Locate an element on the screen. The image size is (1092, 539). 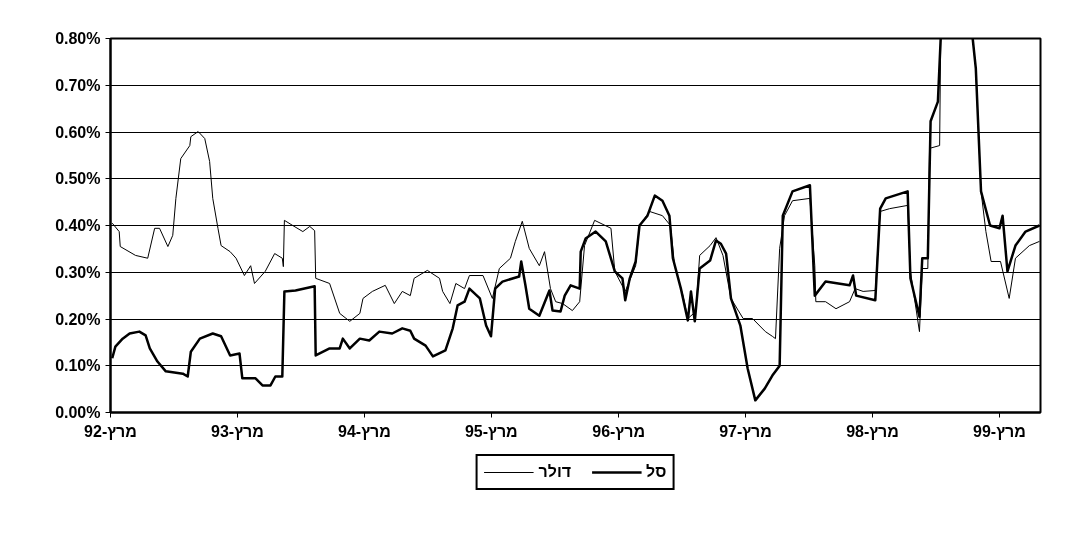
legend-label: סל is located at coordinates (656, 472).